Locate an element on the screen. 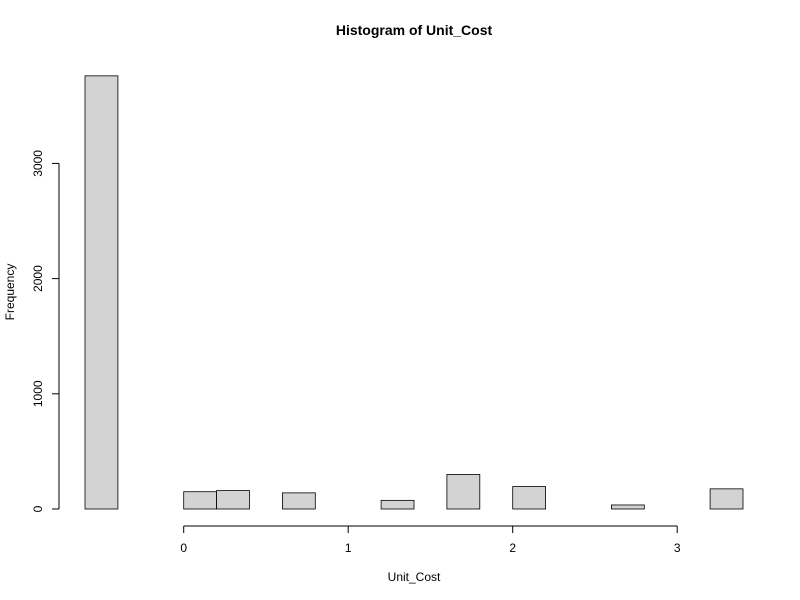  y-tick-label: 2000 is located at coordinates (38, 278).